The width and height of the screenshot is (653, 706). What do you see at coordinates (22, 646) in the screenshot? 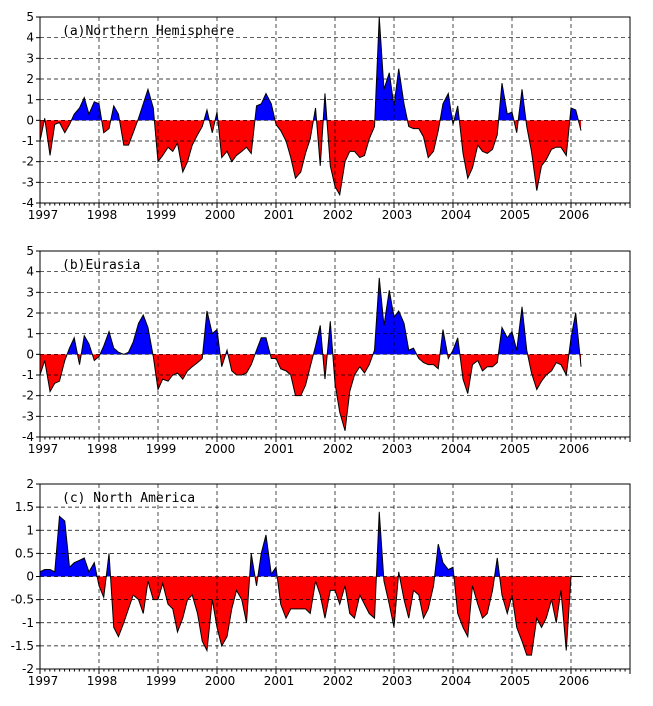
I see `y-tick-label: -1.5` at bounding box center [22, 646].